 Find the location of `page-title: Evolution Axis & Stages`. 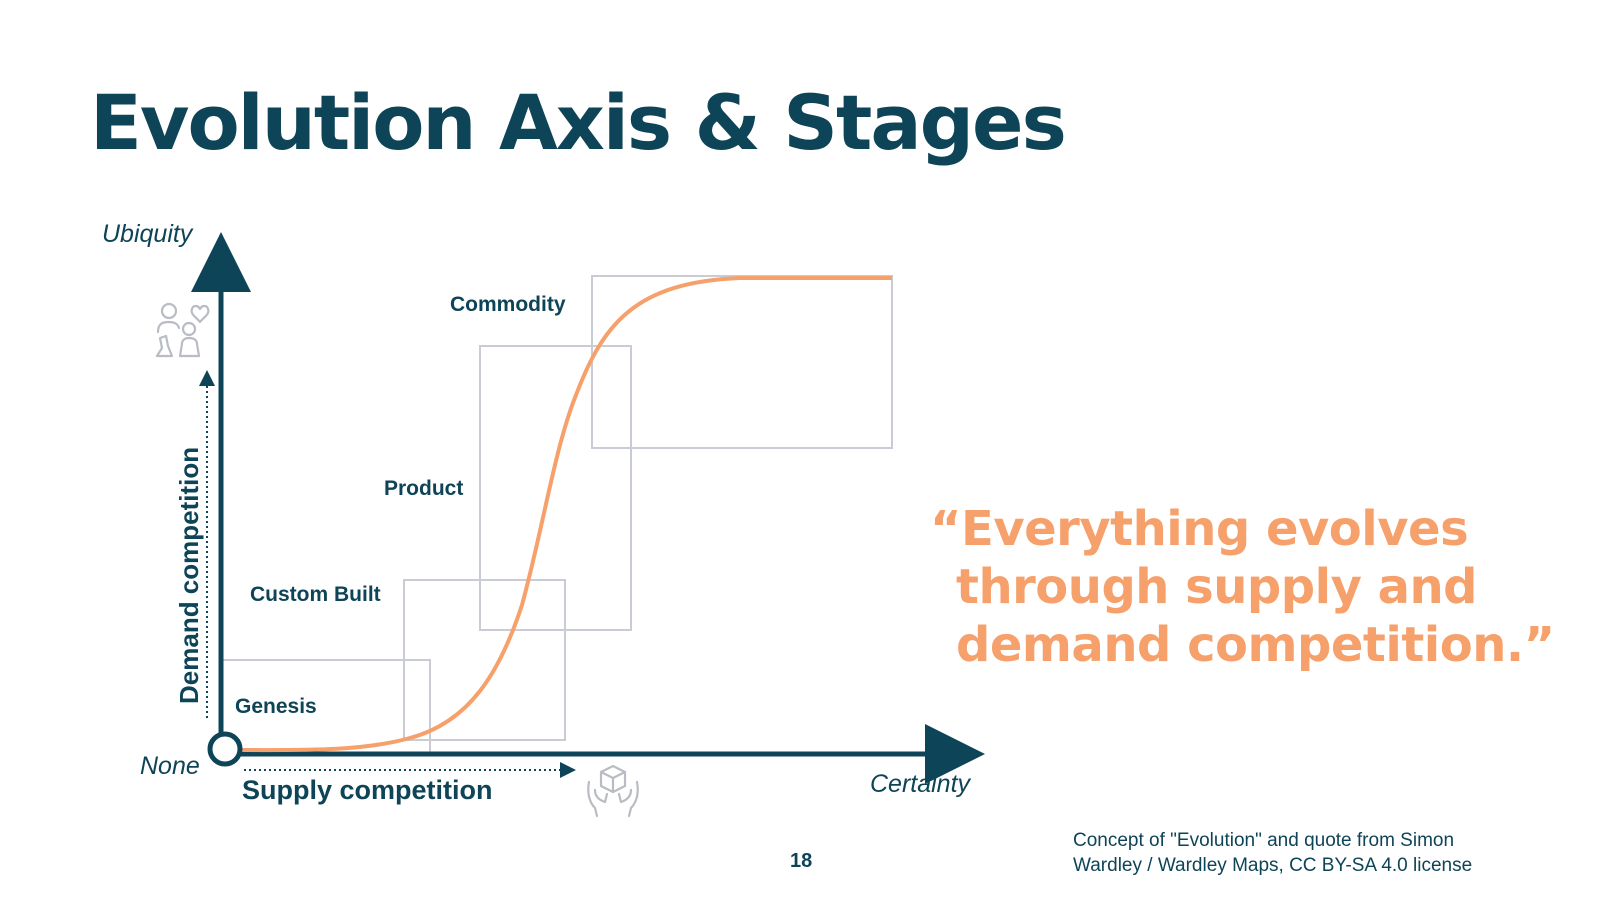

page-title: Evolution Axis & Stages is located at coordinates (578, 122).